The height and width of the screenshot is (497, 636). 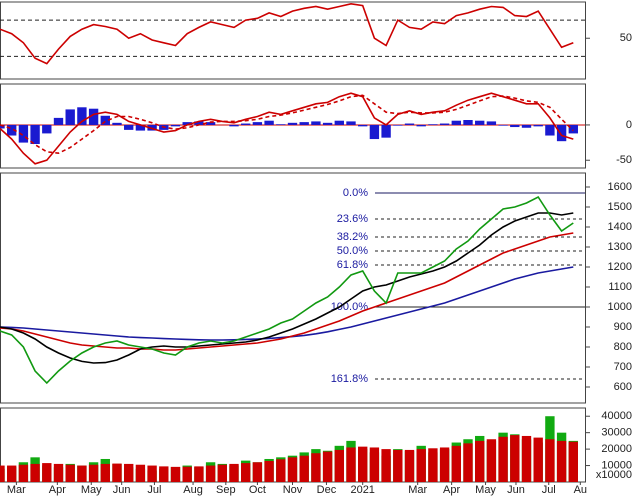 What do you see at coordinates (623, 367) in the screenshot?
I see `y-tick-label: 700` at bounding box center [623, 367].